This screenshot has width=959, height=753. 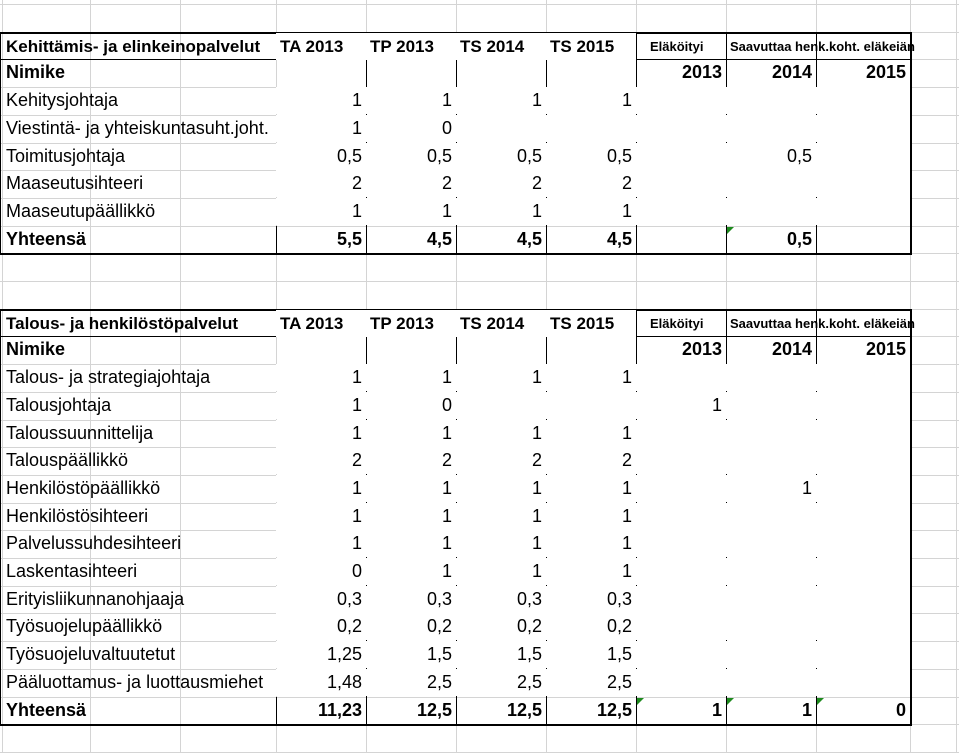 What do you see at coordinates (94, 543) in the screenshot?
I see `row-label: Palvelussuhdesihteeri` at bounding box center [94, 543].